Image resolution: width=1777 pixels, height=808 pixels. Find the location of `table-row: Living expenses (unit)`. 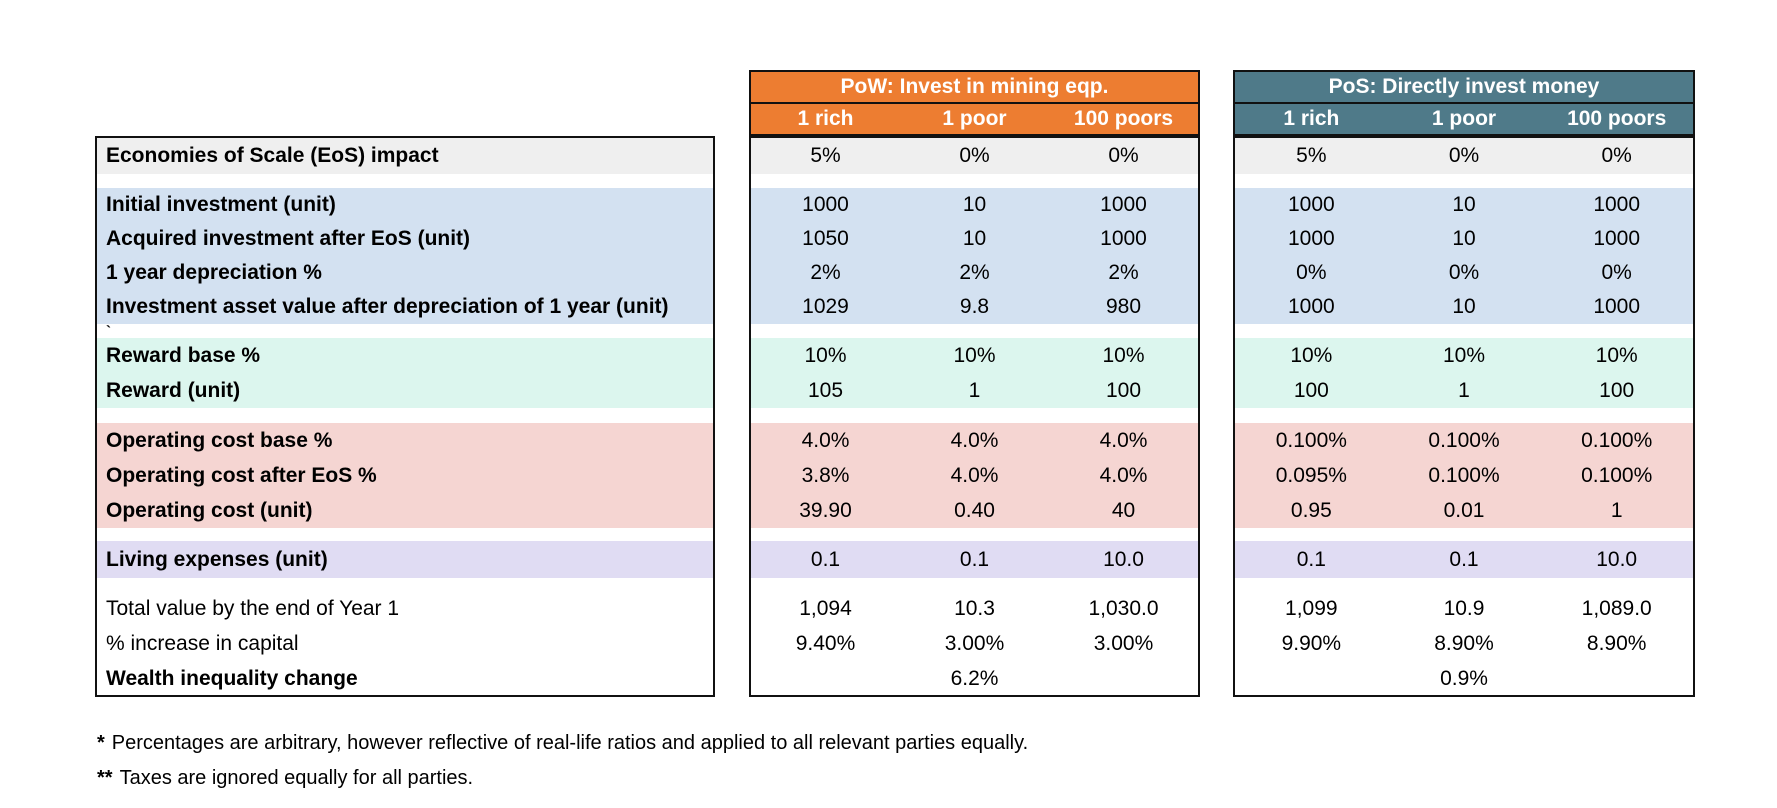

table-row: Living expenses (unit) is located at coordinates (405, 559).